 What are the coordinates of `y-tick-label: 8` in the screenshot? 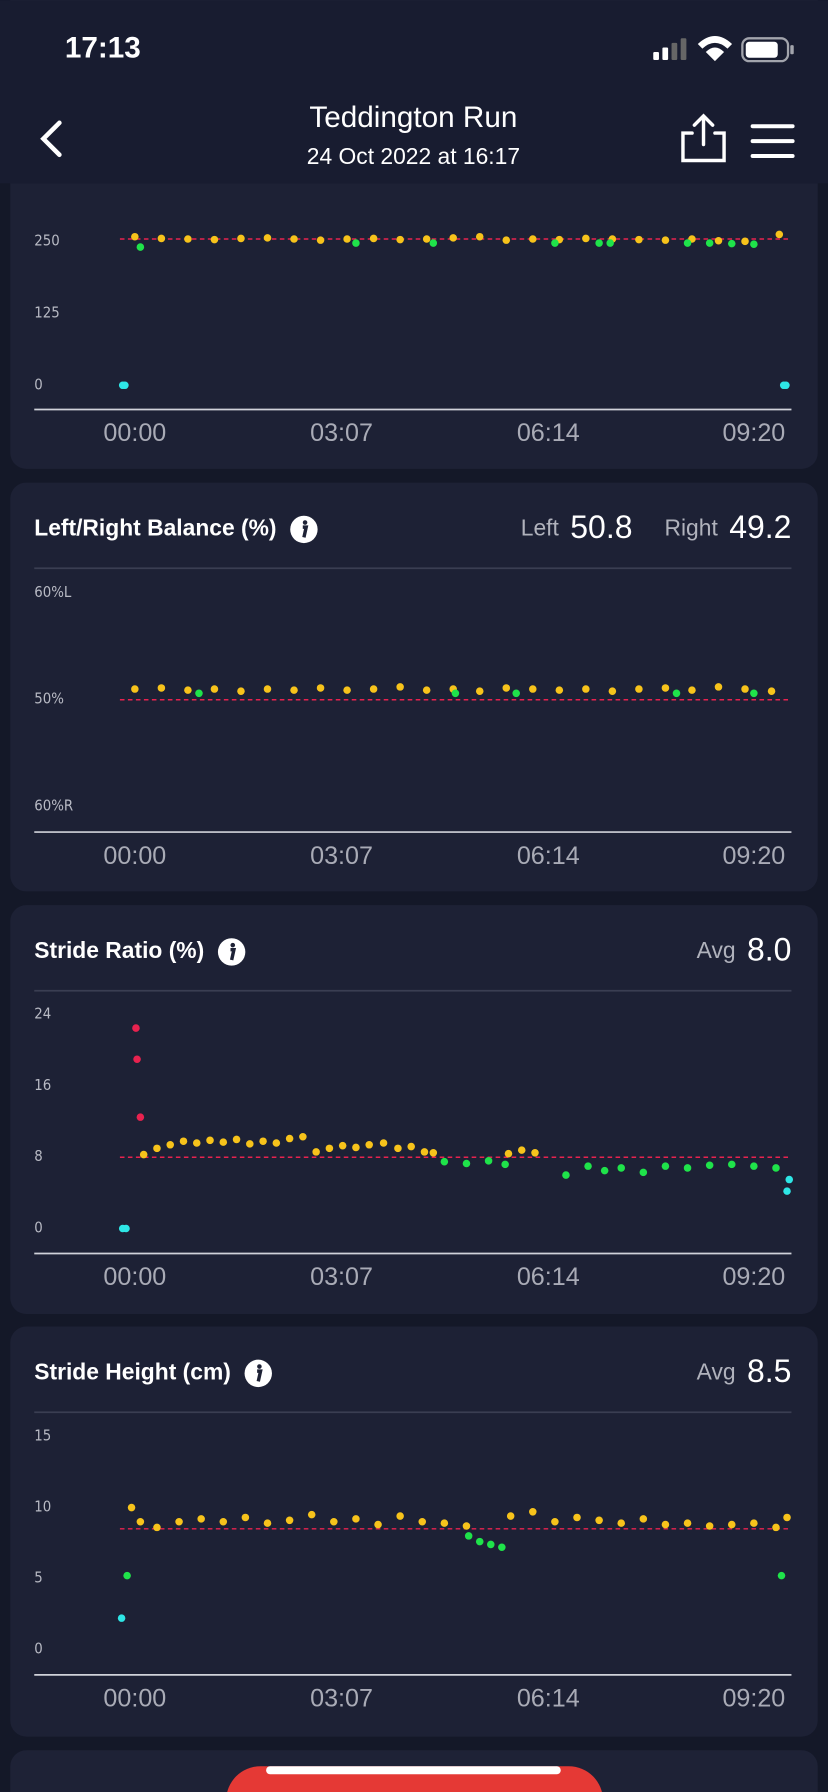 It's located at (38, 1156).